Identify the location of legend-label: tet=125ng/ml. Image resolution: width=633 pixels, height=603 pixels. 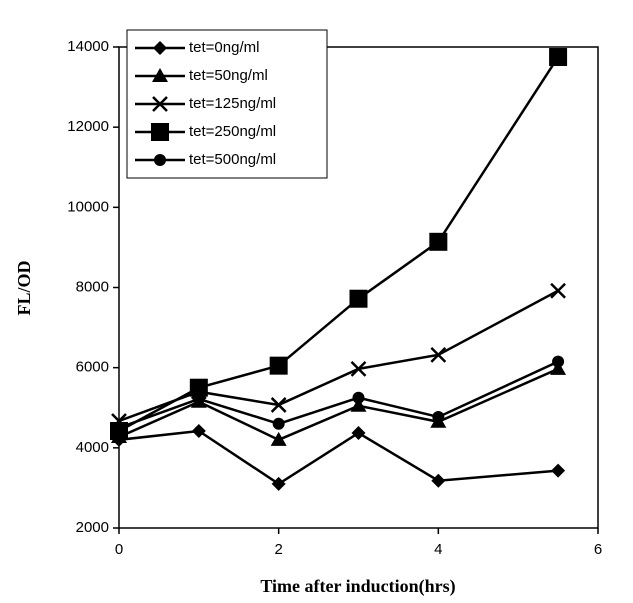
(232, 103).